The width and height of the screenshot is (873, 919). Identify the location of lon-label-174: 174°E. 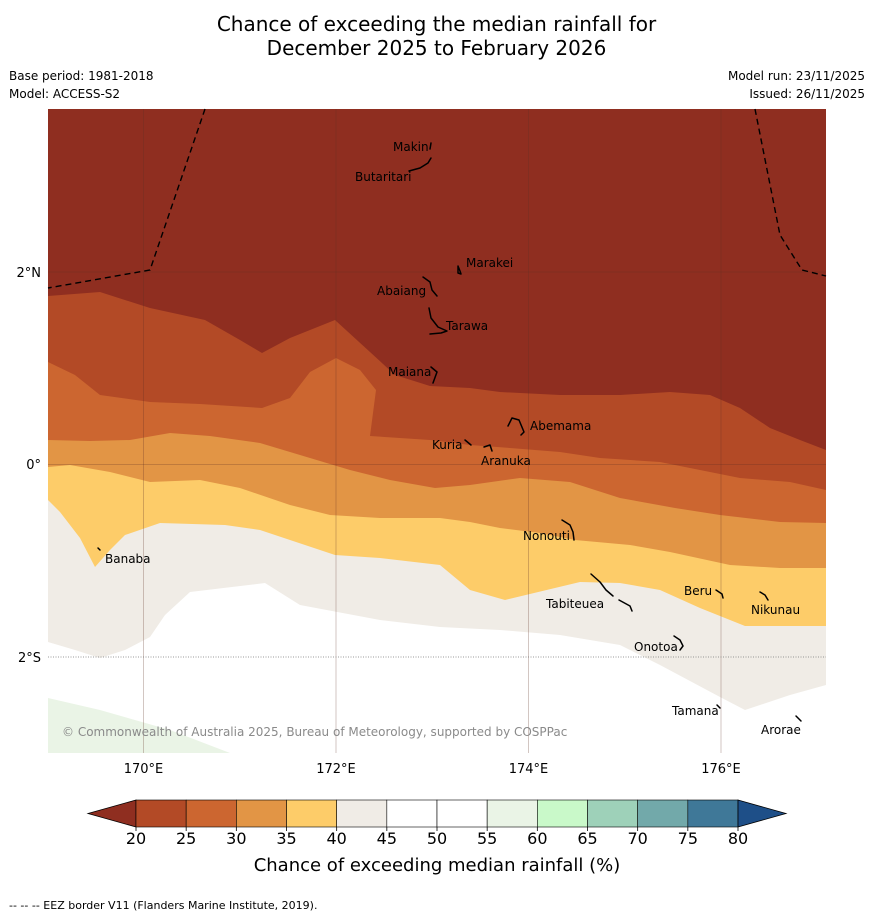
(529, 769).